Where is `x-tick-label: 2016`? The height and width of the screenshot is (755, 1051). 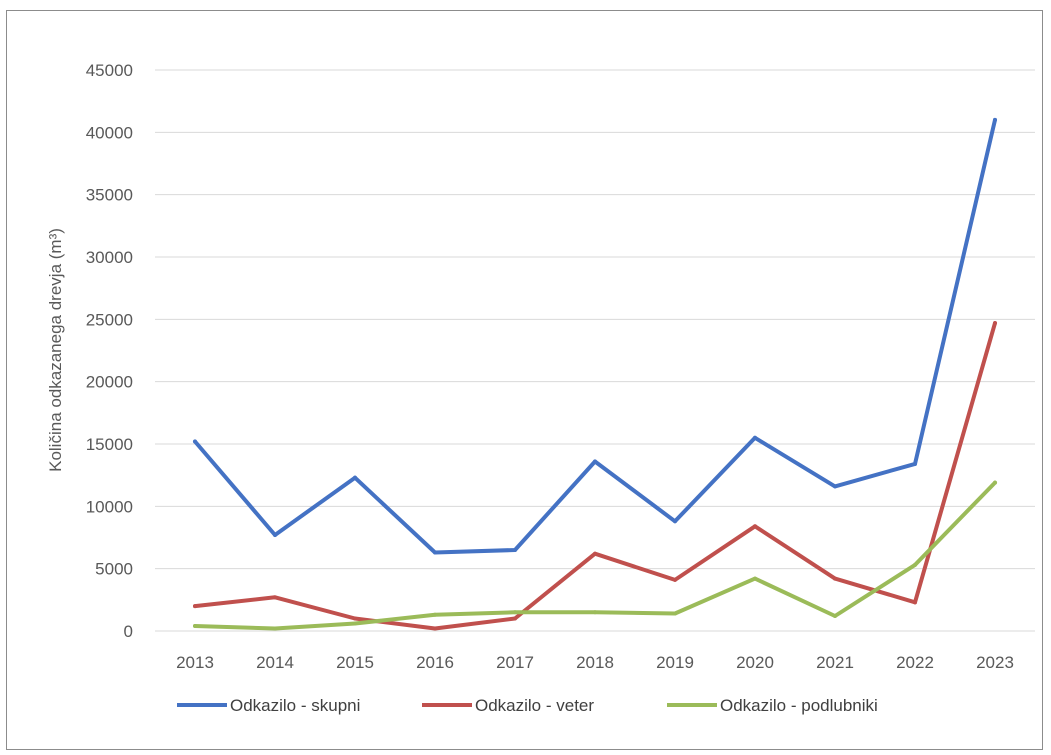
x-tick-label: 2016 is located at coordinates (435, 662).